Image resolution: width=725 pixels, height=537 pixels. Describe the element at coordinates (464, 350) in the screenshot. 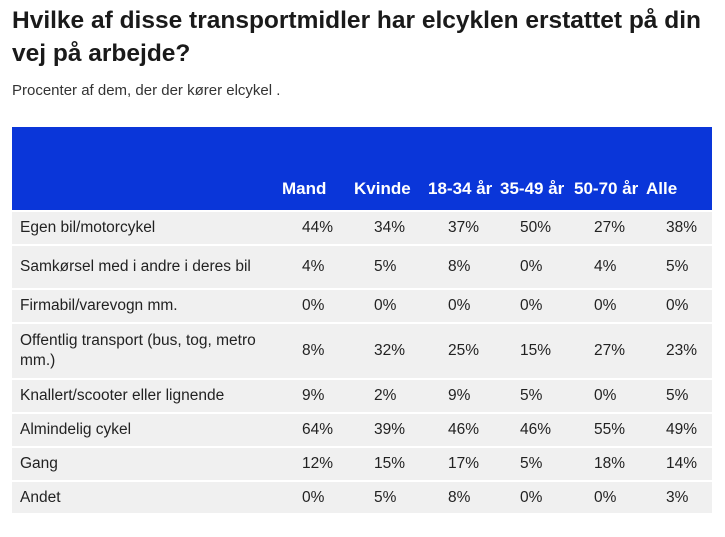

I see `table-cell: 25%` at that location.